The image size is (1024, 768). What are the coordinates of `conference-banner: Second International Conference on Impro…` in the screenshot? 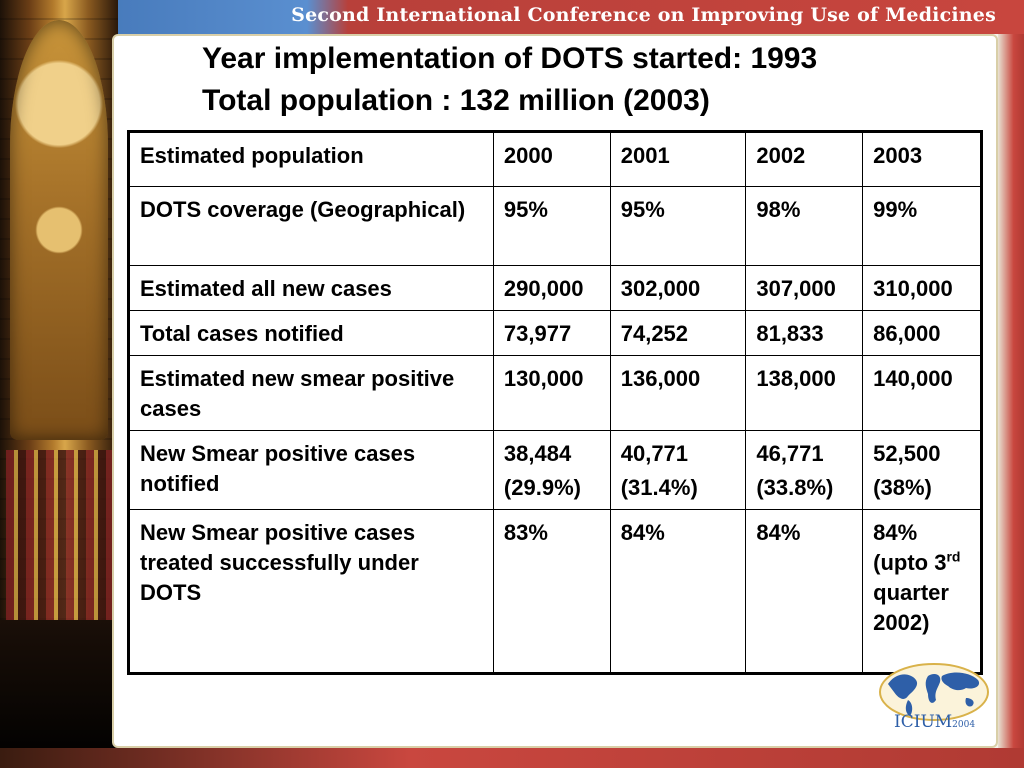 It's located at (512, 17).